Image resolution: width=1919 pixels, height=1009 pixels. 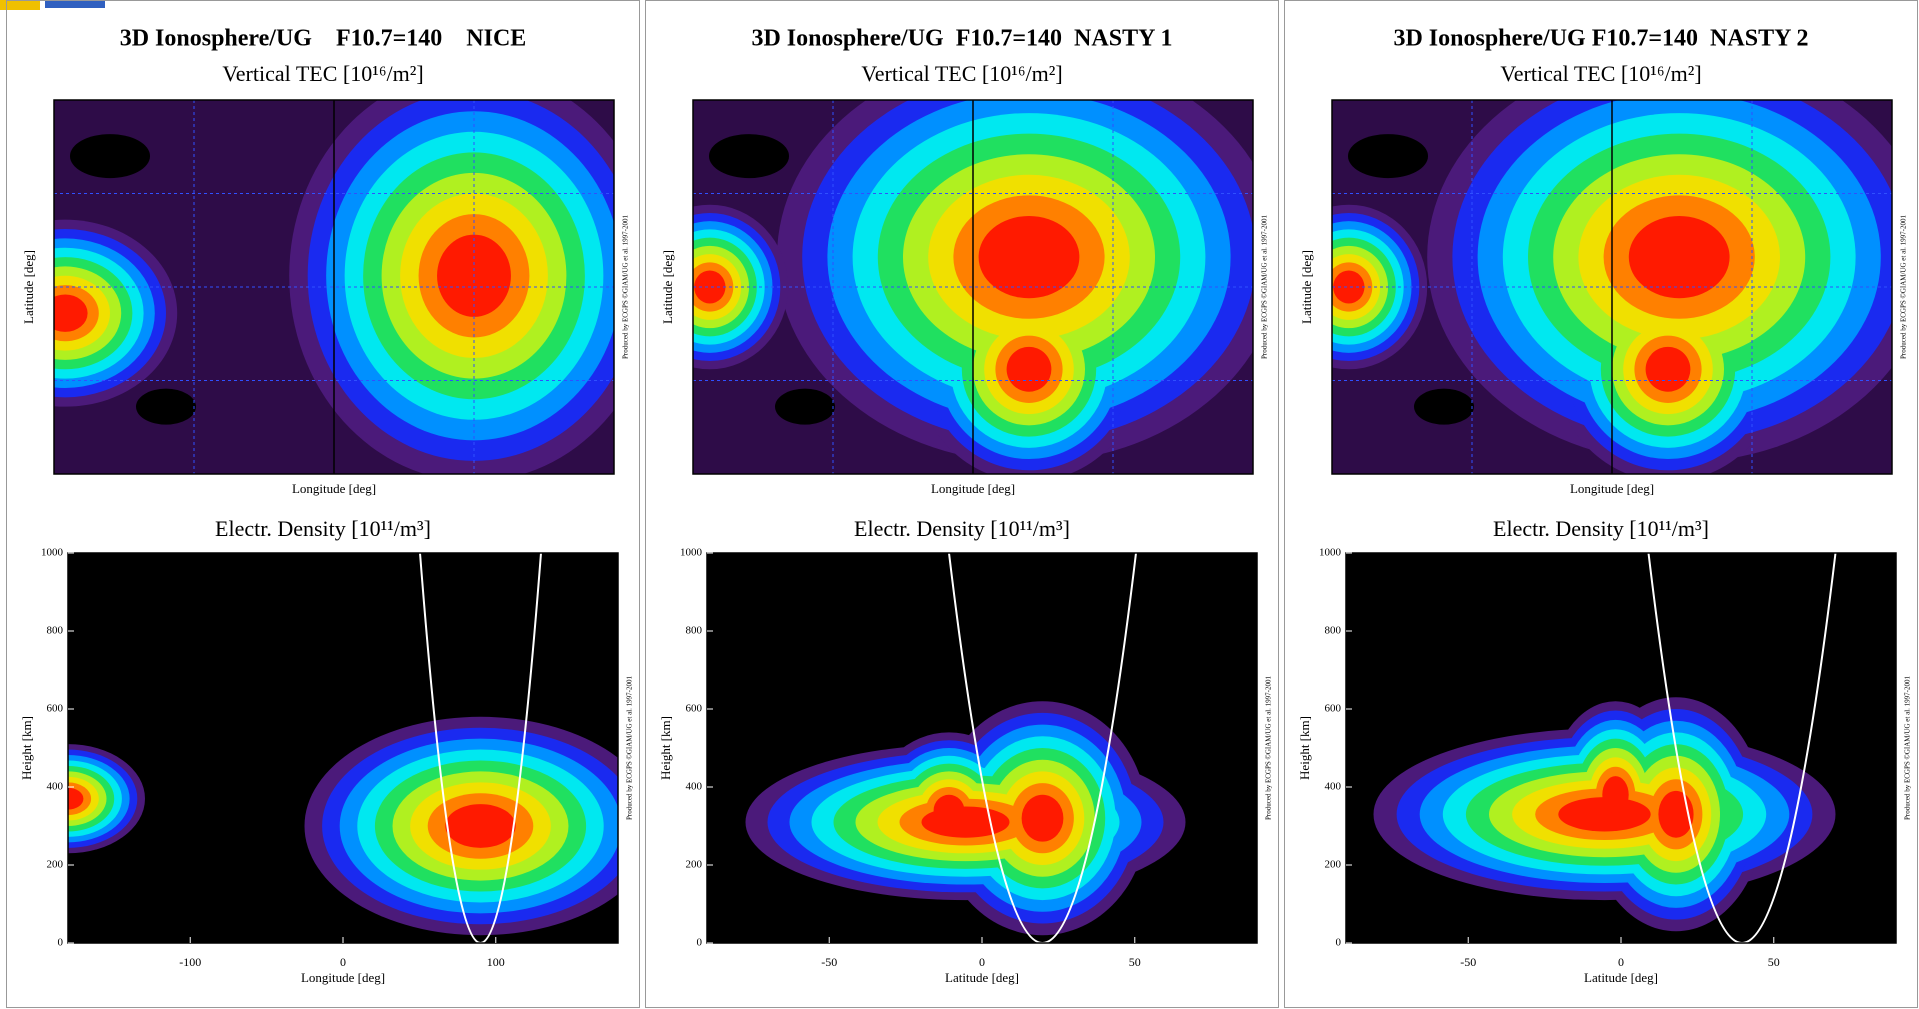 What do you see at coordinates (961, 39) in the screenshot?
I see `panel-title: 3D Ionosphere/UG F10.7=140 NASTY 1` at bounding box center [961, 39].